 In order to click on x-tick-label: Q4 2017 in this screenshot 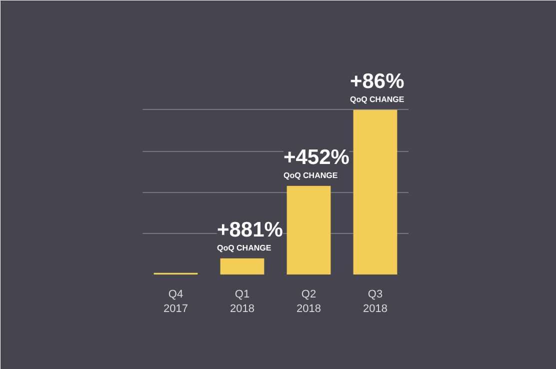, I will do `click(176, 301)`.